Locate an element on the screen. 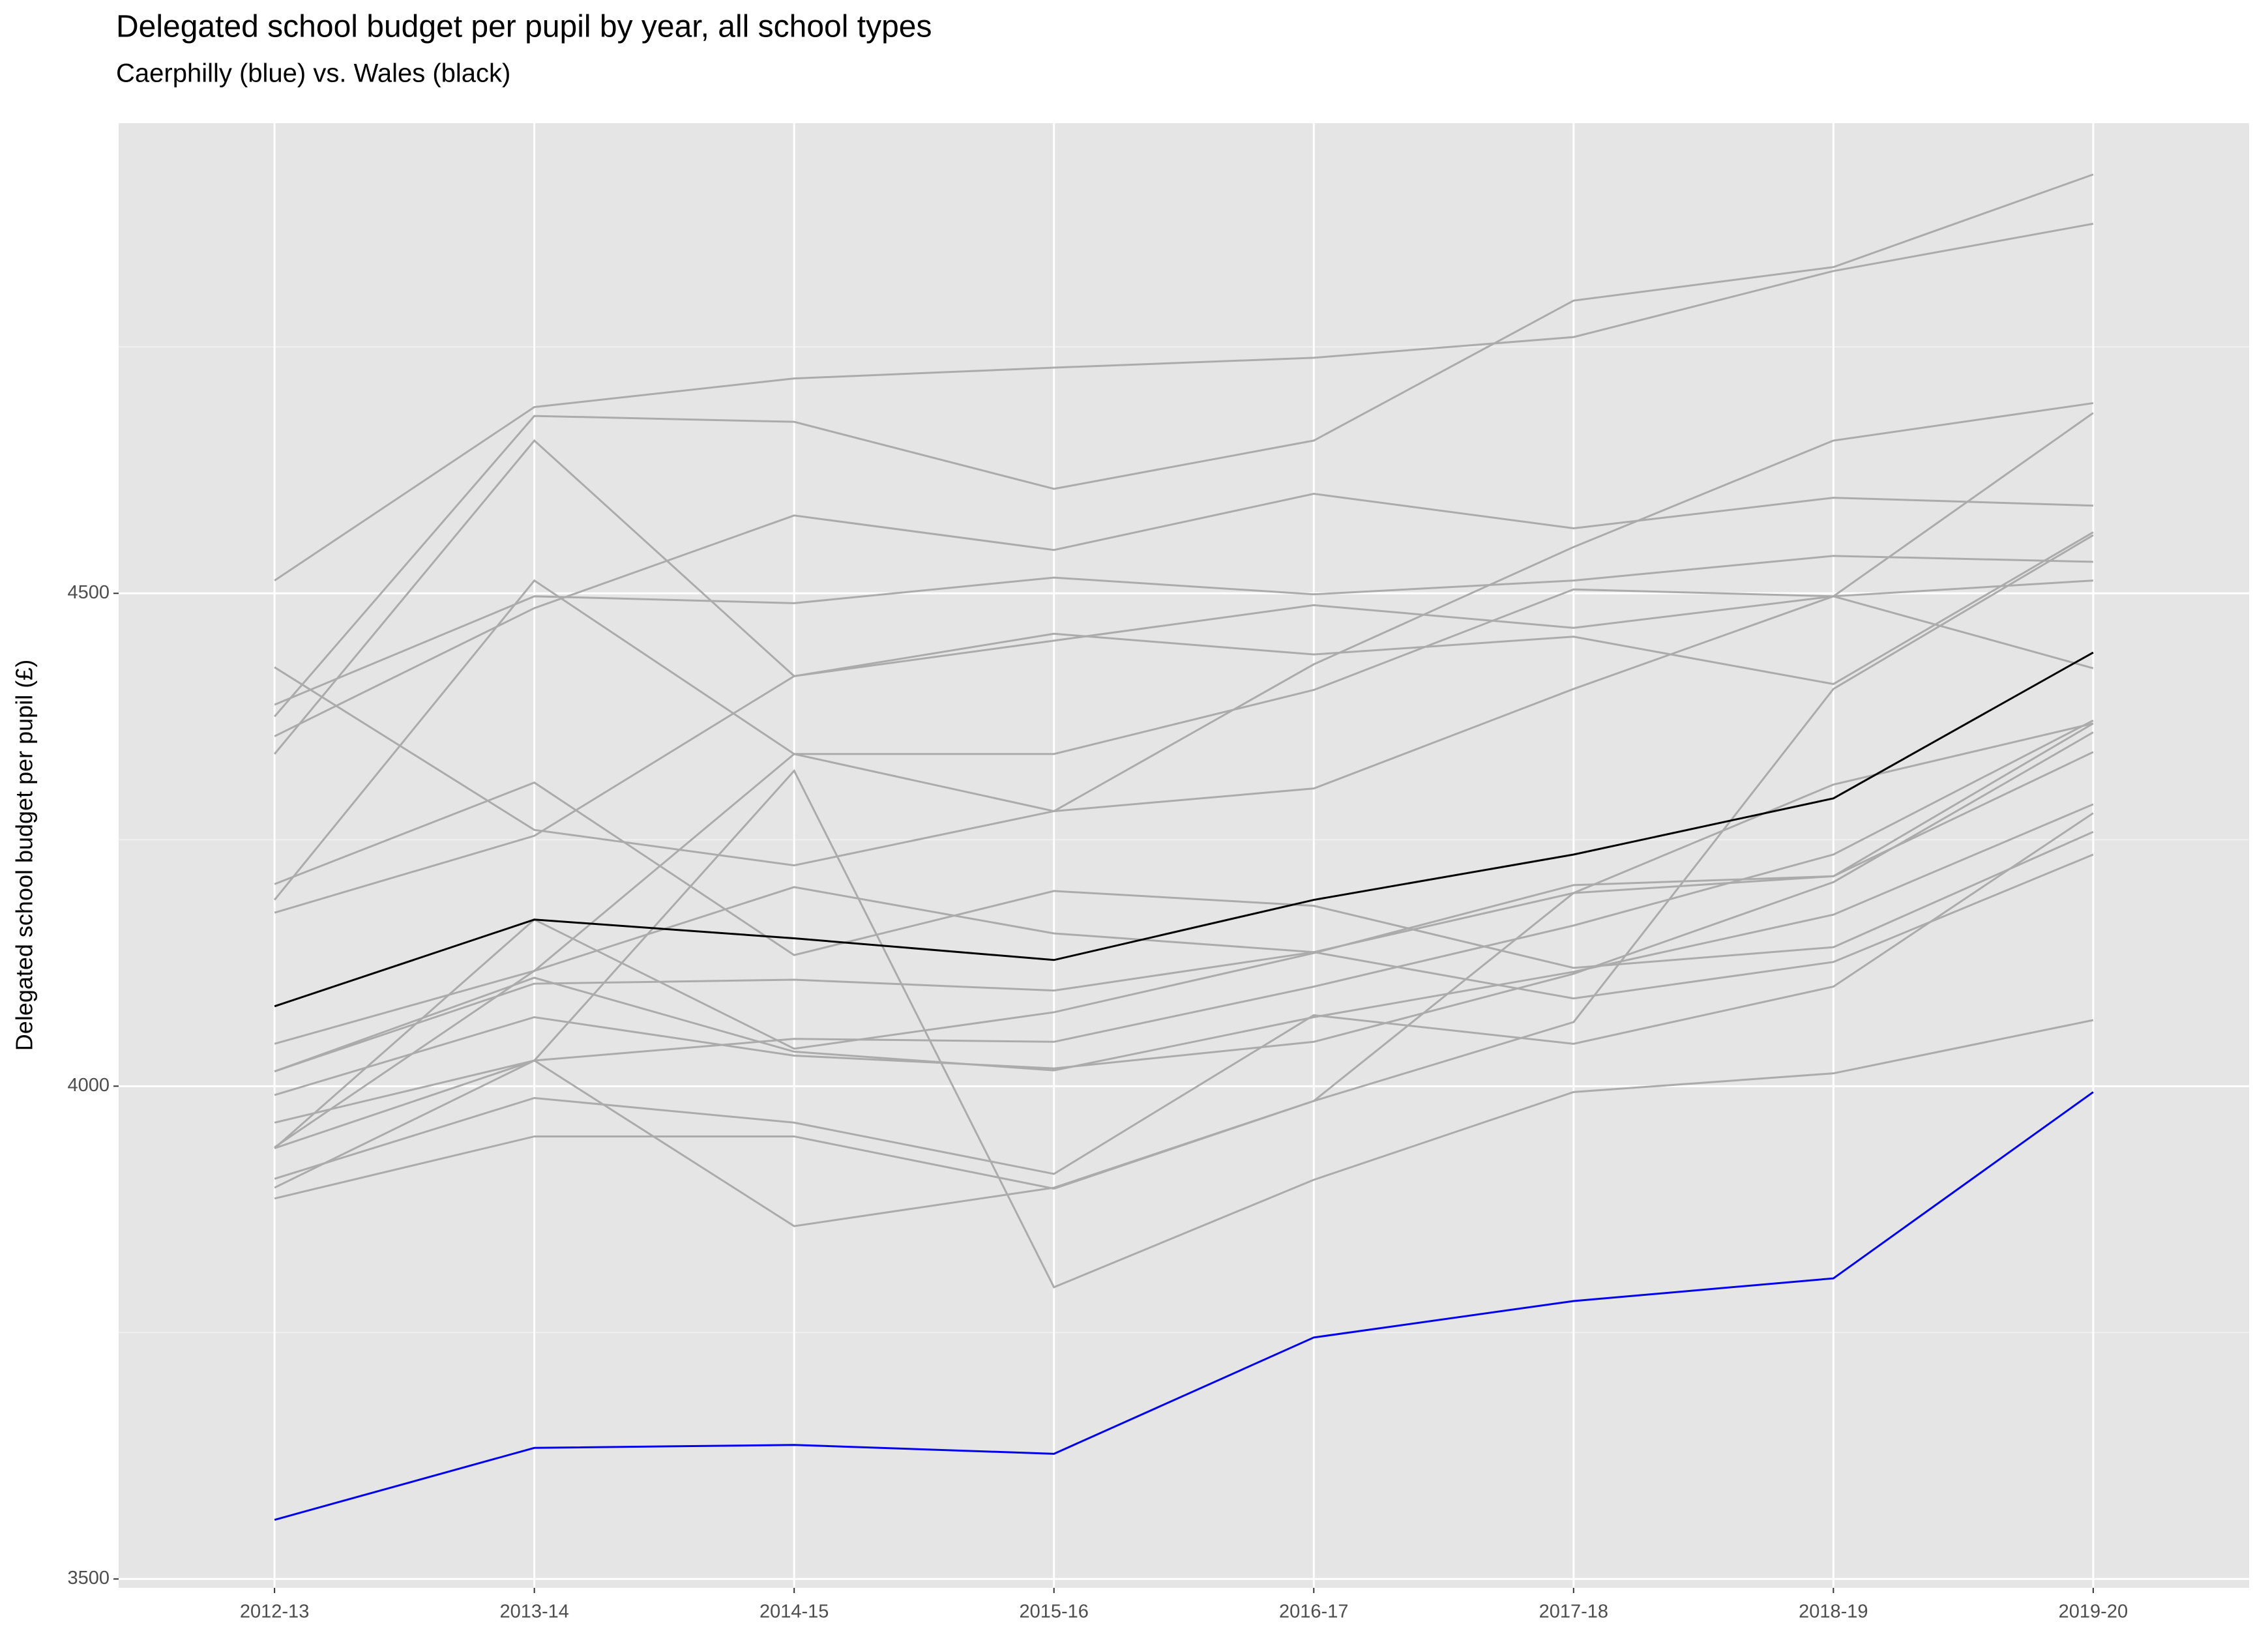 The image size is (2268, 1640). y-tick-label: 4500 is located at coordinates (88, 592).